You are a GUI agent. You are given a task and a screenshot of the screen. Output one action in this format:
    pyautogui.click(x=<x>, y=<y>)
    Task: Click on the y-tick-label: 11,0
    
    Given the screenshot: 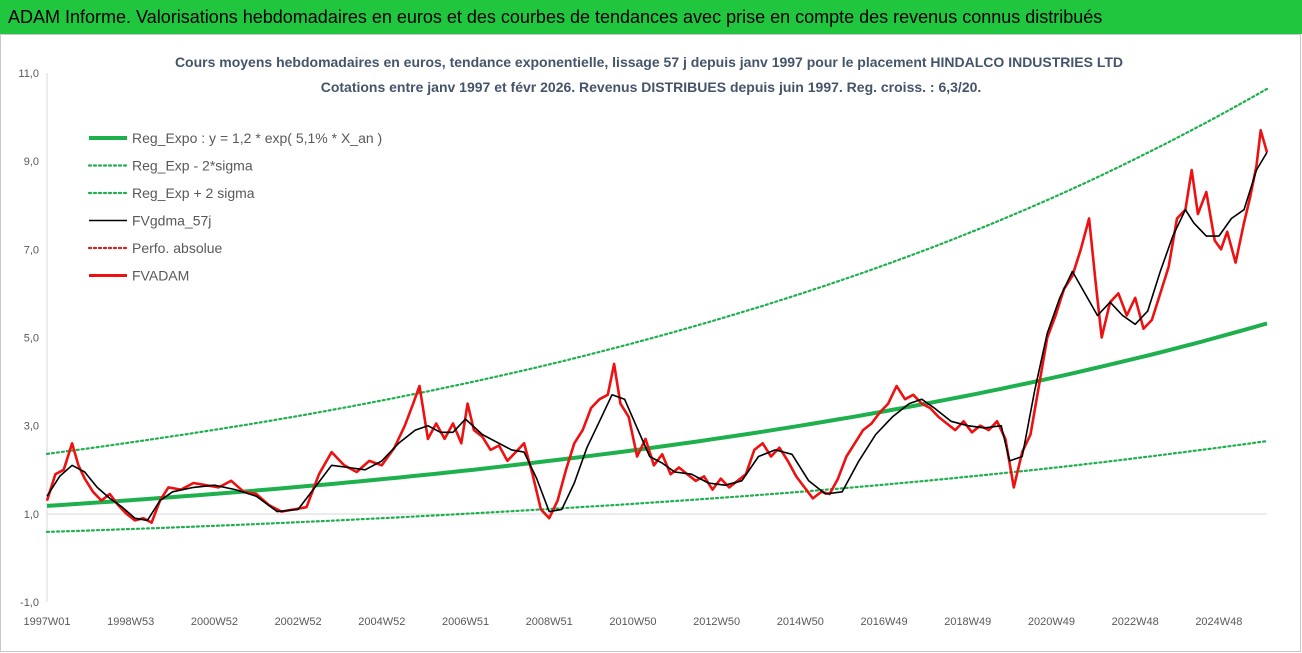 What is the action you would take?
    pyautogui.click(x=28, y=74)
    